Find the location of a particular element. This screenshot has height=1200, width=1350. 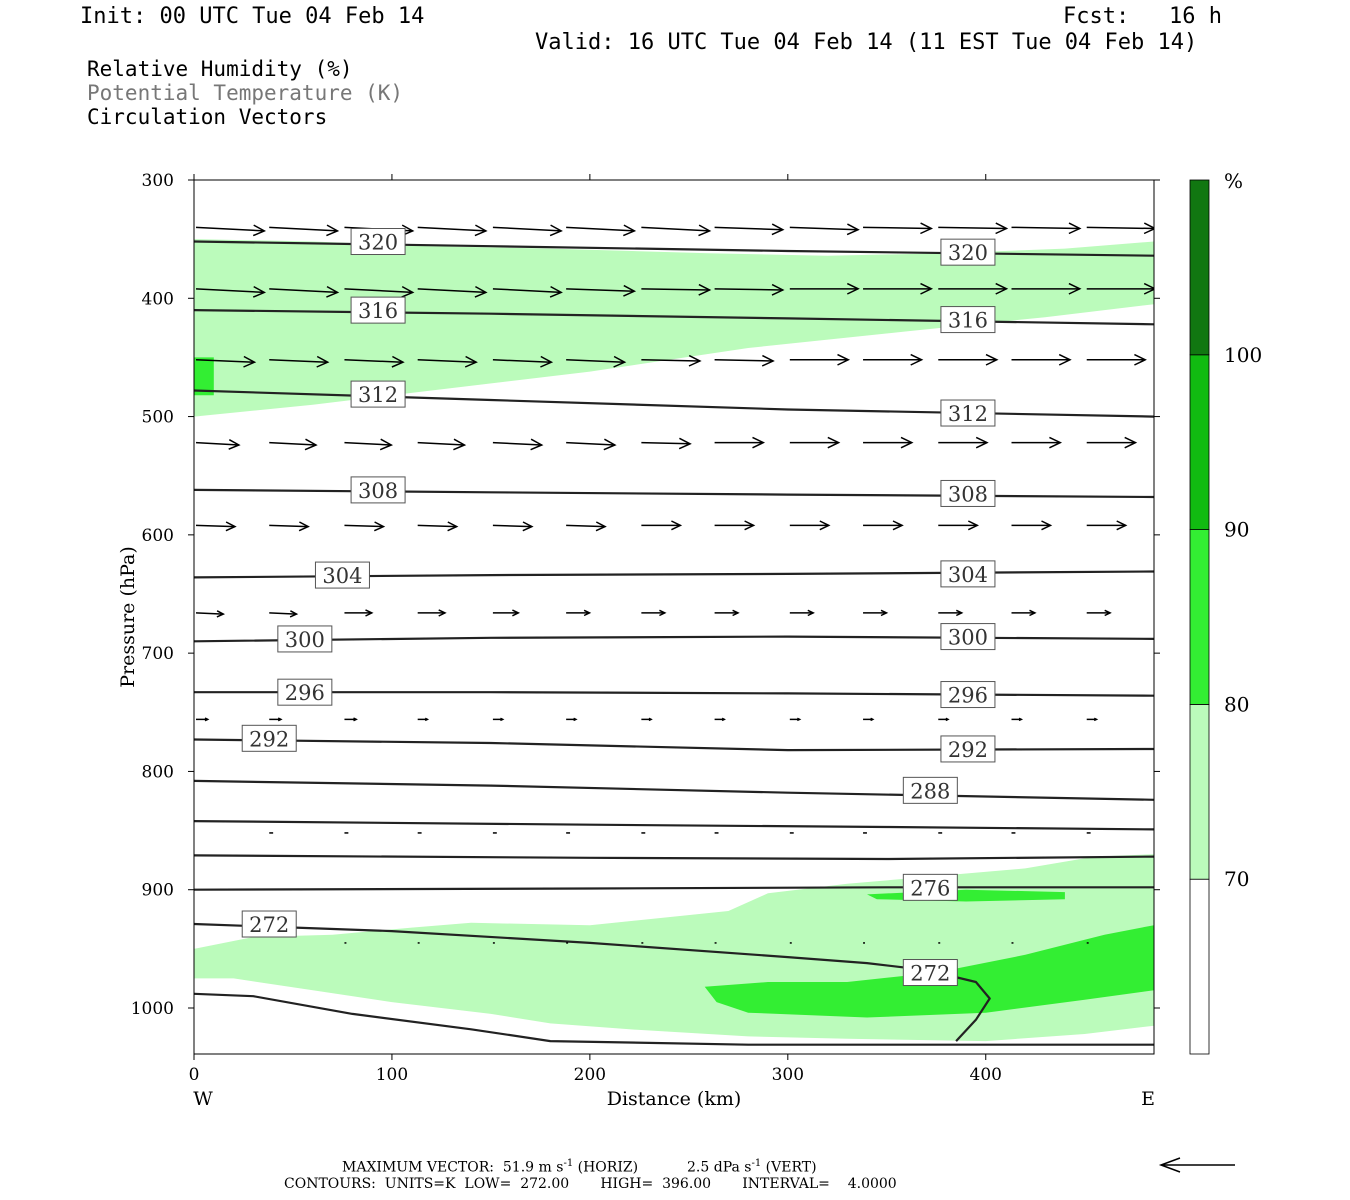

horiz-exponent: -1 is located at coordinates (568, 1163).